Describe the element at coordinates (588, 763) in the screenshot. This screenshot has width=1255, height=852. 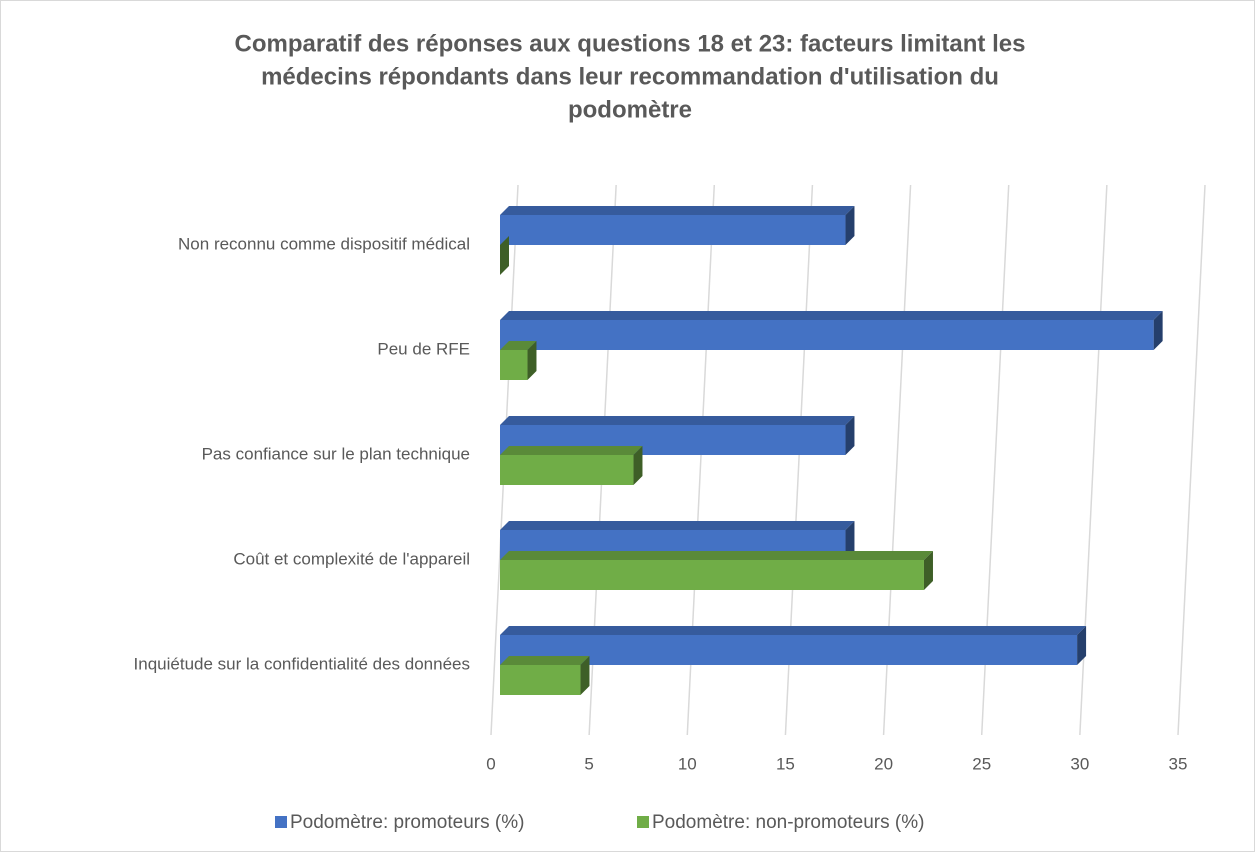
I see `x-tick-label: 5` at that location.